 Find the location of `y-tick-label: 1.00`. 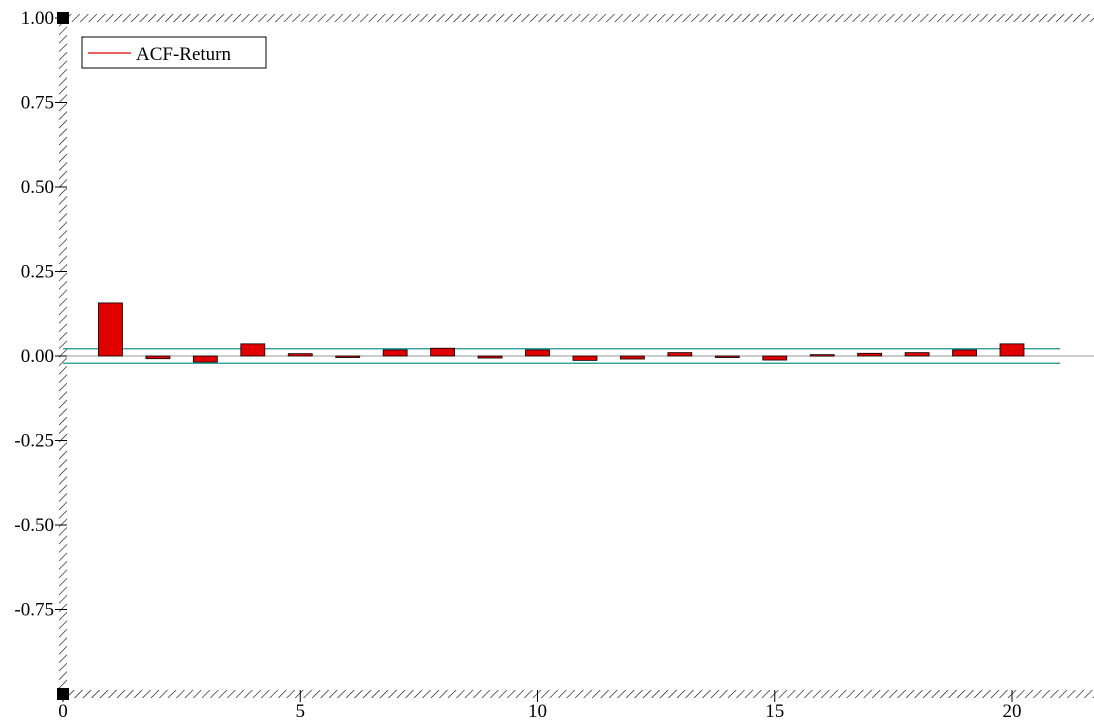

y-tick-label: 1.00 is located at coordinates (37, 18).